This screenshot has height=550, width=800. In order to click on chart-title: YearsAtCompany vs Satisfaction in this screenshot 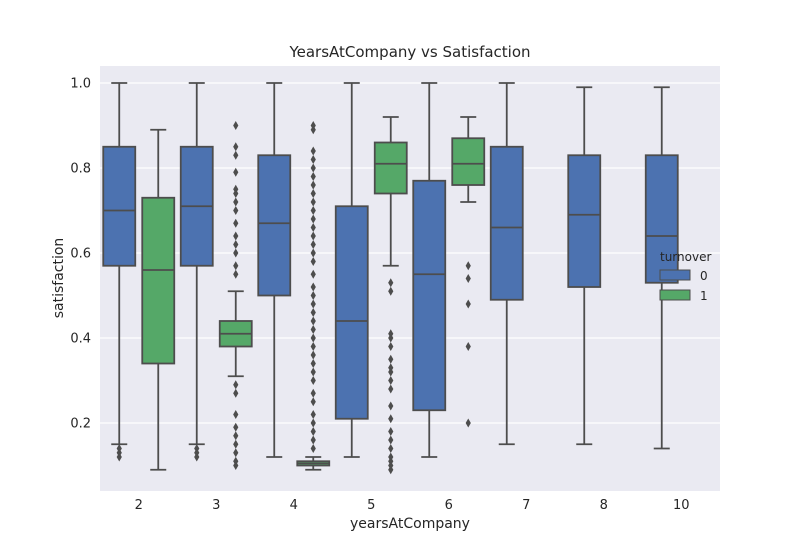, I will do `click(409, 52)`.